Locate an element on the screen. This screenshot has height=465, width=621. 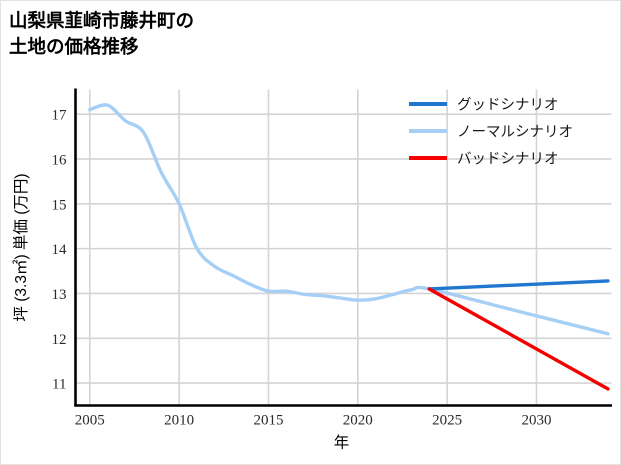
x-tick-label: 2005 is located at coordinates (90, 421).